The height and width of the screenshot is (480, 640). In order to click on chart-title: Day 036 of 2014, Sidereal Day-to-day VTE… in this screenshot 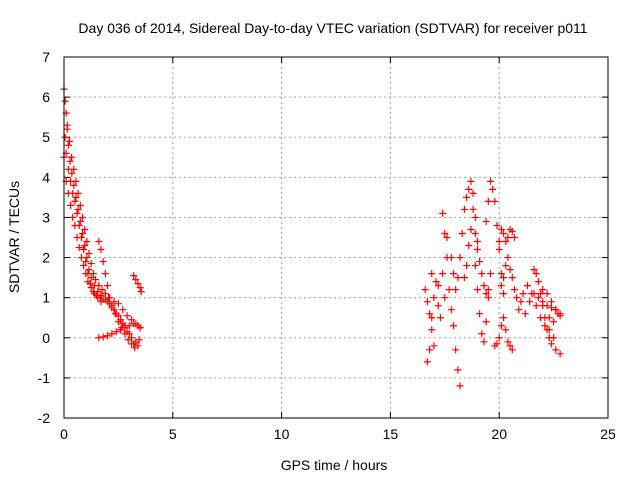, I will do `click(332, 28)`.